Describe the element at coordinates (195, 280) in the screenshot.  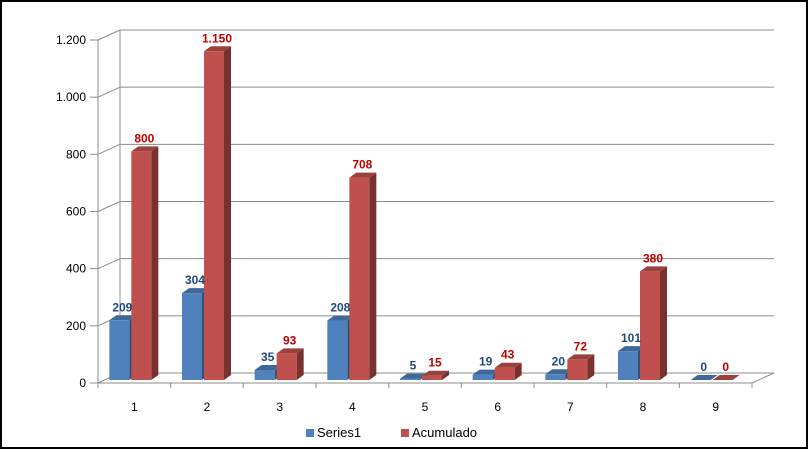
I see `data-label-series1: 304` at that location.